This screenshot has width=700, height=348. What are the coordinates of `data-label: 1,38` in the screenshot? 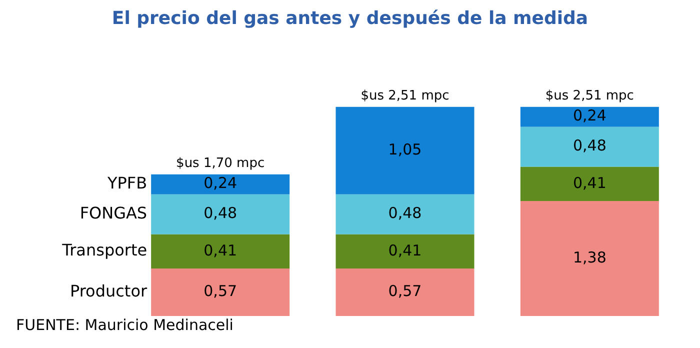 It's located at (589, 257).